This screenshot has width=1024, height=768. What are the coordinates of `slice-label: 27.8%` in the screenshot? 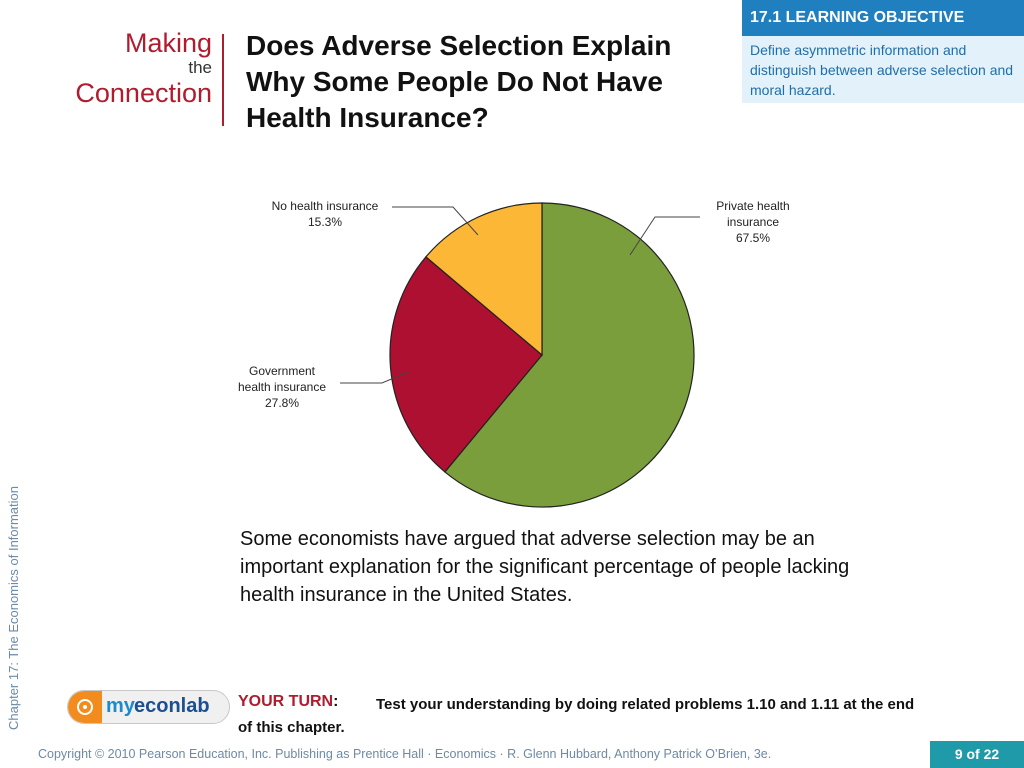 It's located at (282, 403).